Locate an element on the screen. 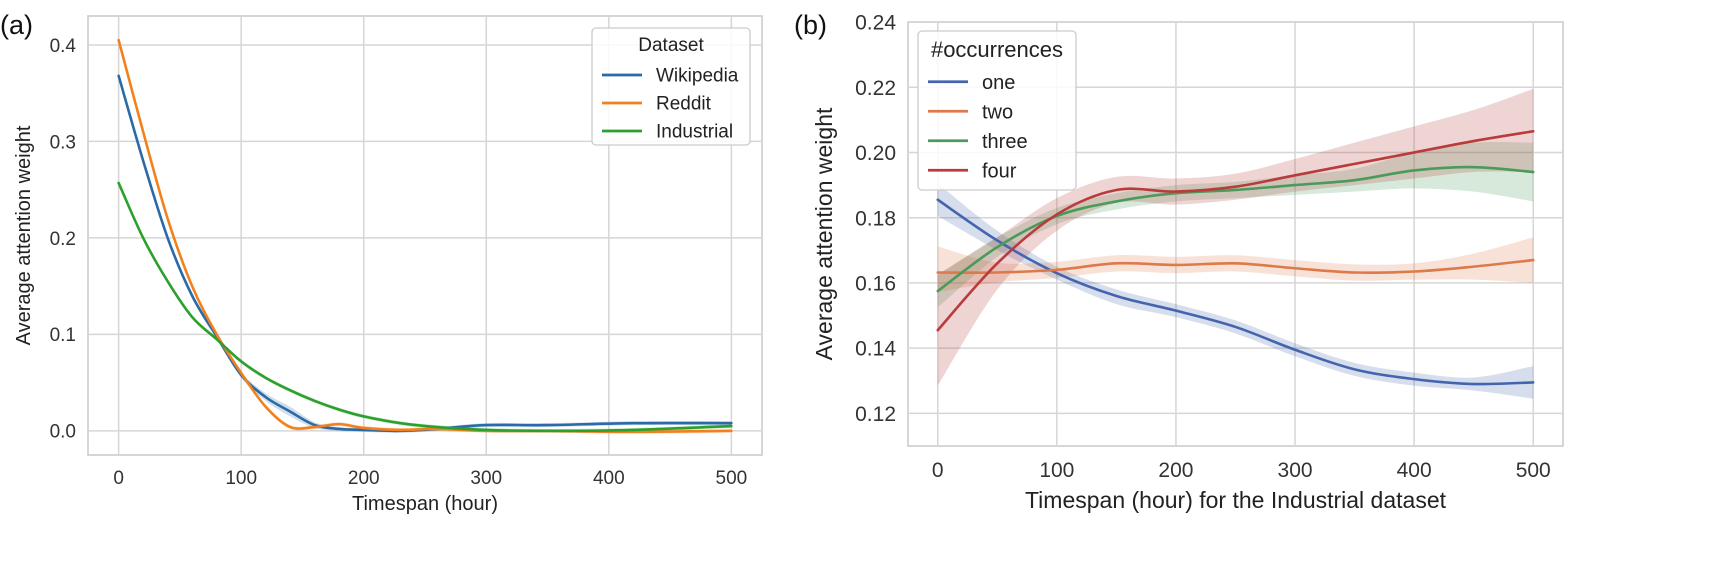 Image resolution: width=1732 pixels, height=573 pixels. series-line-three is located at coordinates (1235, 229).